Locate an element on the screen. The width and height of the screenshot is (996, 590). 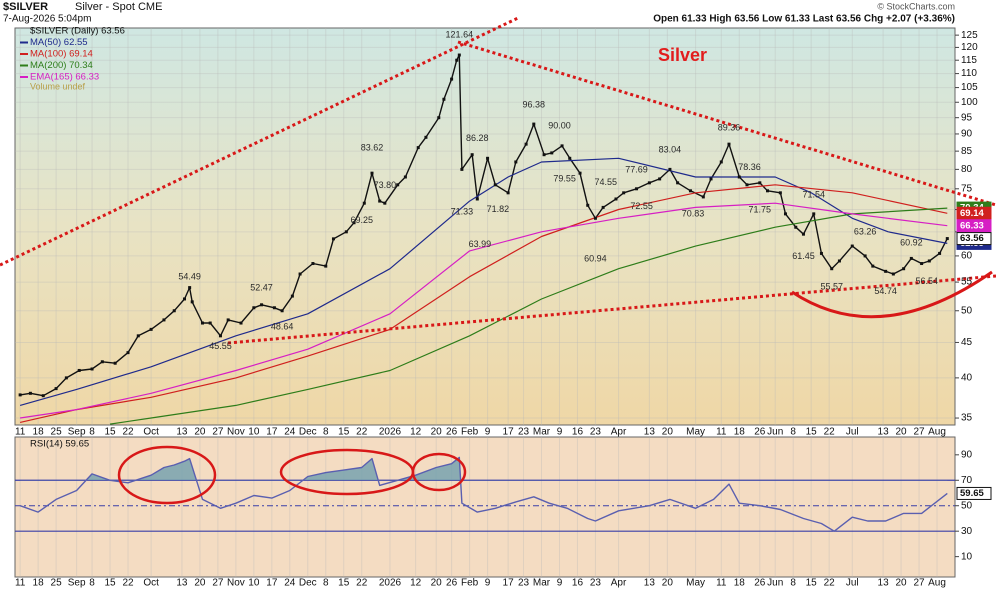
data-label: 73.80 is located at coordinates (385, 185).